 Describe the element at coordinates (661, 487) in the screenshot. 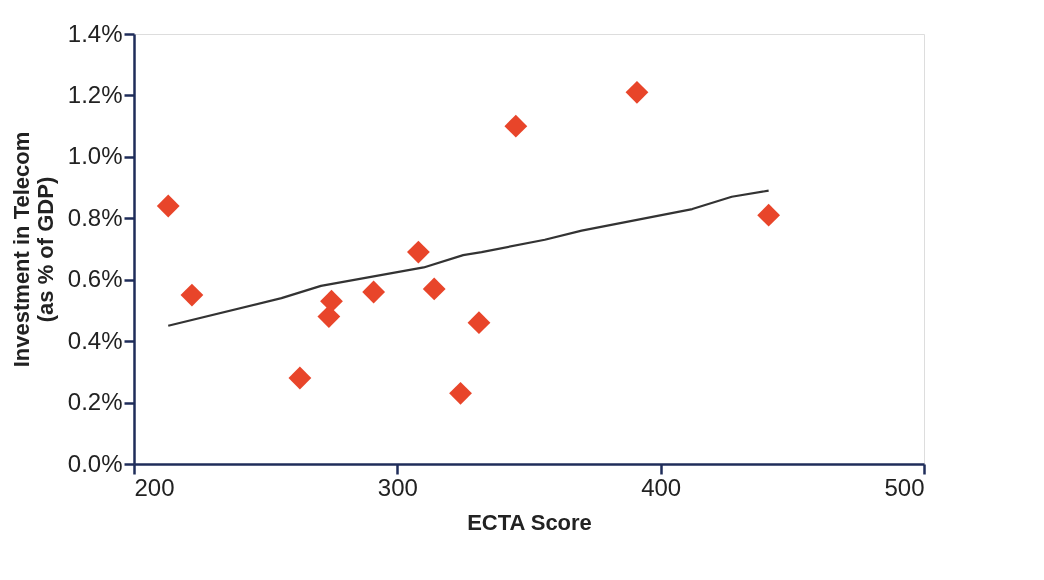

I see `x-tick-label: 400` at that location.